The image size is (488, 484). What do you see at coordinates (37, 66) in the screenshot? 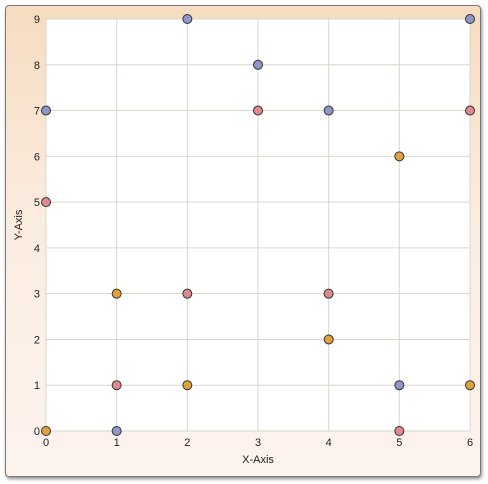
I see `y-tick-label: 8` at bounding box center [37, 66].